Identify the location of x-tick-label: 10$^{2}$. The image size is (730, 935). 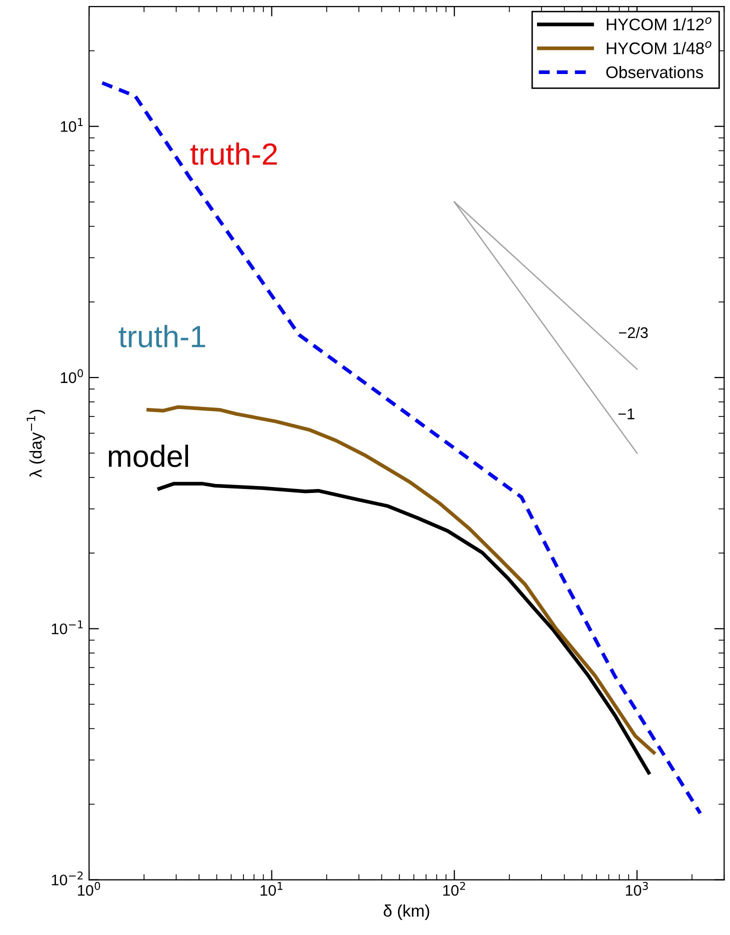
(454, 889).